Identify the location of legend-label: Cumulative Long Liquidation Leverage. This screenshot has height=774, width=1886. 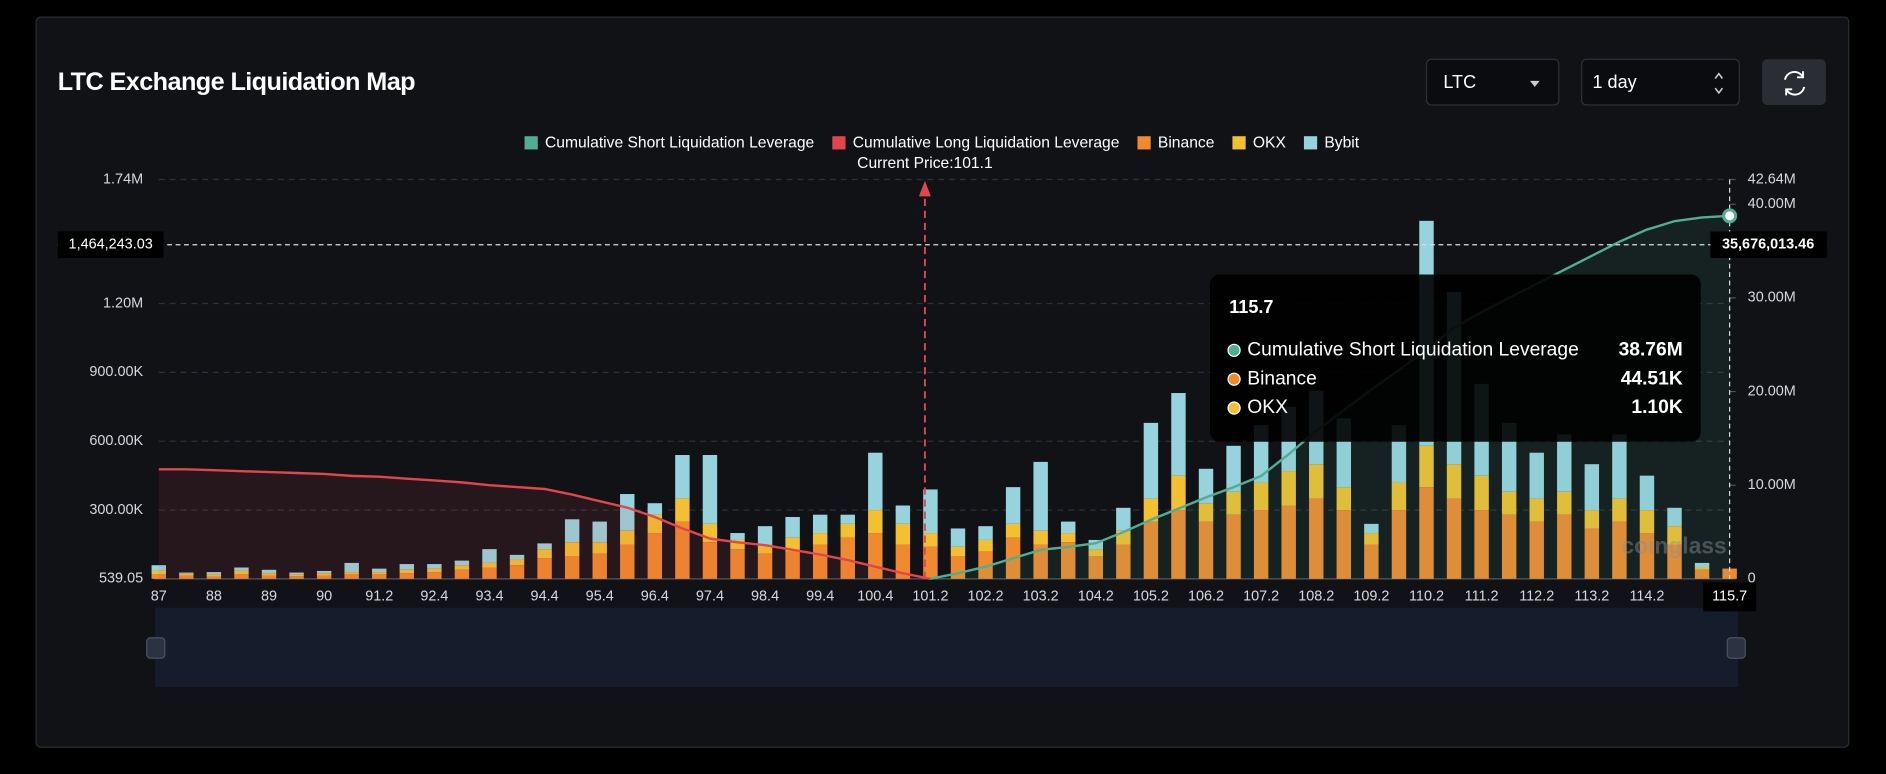
(986, 143).